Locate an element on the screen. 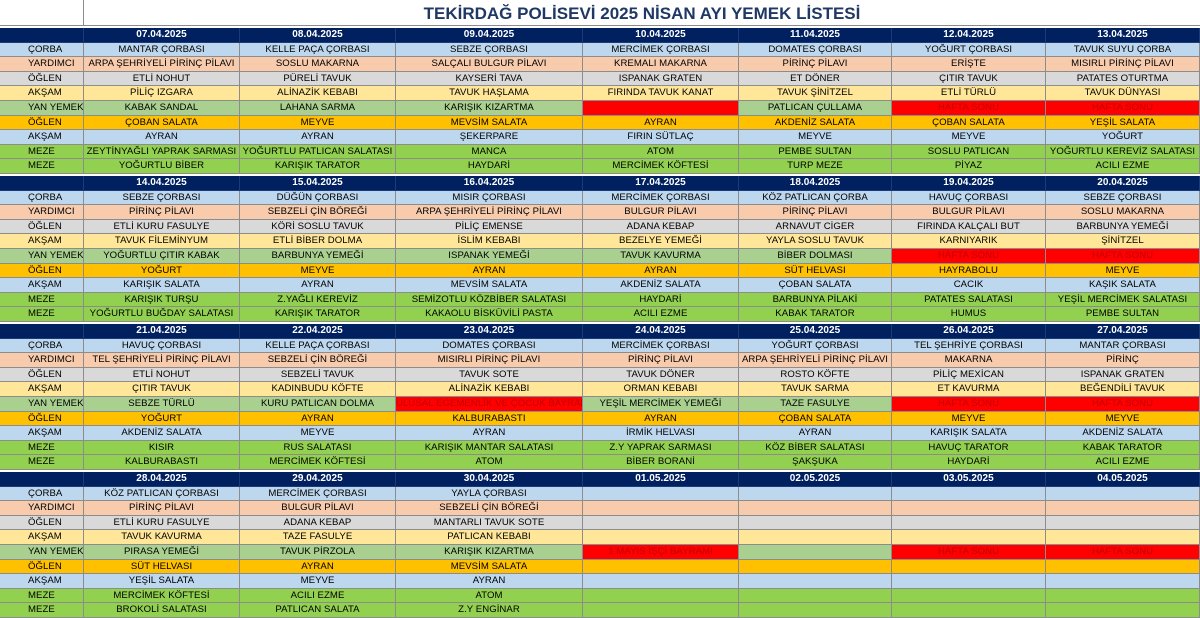 The height and width of the screenshot is (618, 1200). menu-cell: İRMİK HELVASI is located at coordinates (661, 433).